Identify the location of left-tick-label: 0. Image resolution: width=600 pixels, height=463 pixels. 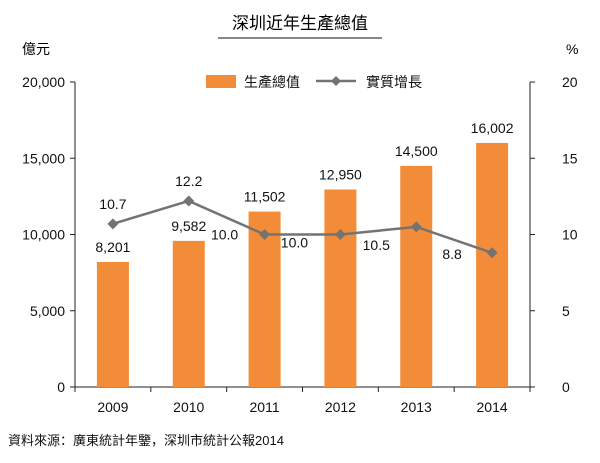
(61, 387).